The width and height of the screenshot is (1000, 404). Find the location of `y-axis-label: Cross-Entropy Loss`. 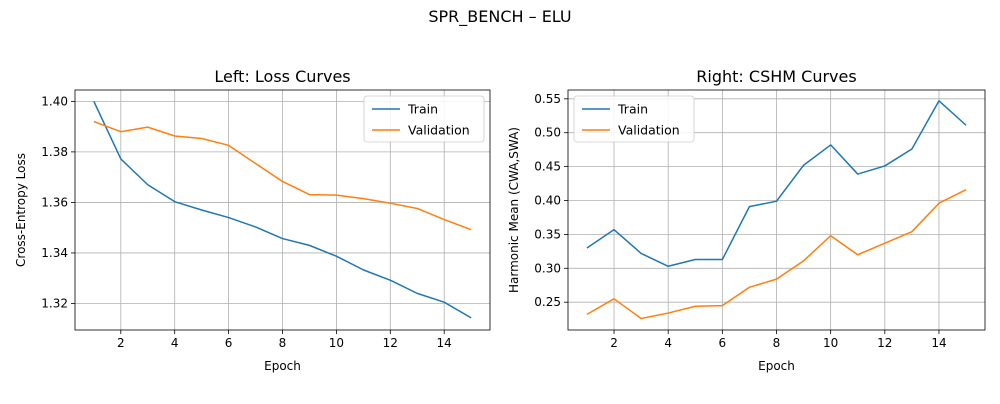

y-axis-label: Cross-Entropy Loss is located at coordinates (21, 210).